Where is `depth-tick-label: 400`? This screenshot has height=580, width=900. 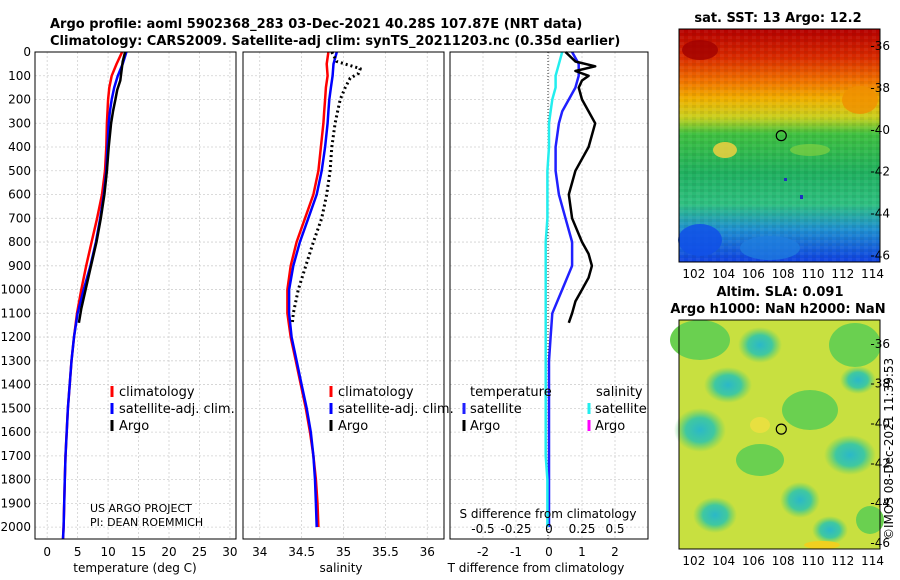 depth-tick-label: 400 is located at coordinates (19, 147).